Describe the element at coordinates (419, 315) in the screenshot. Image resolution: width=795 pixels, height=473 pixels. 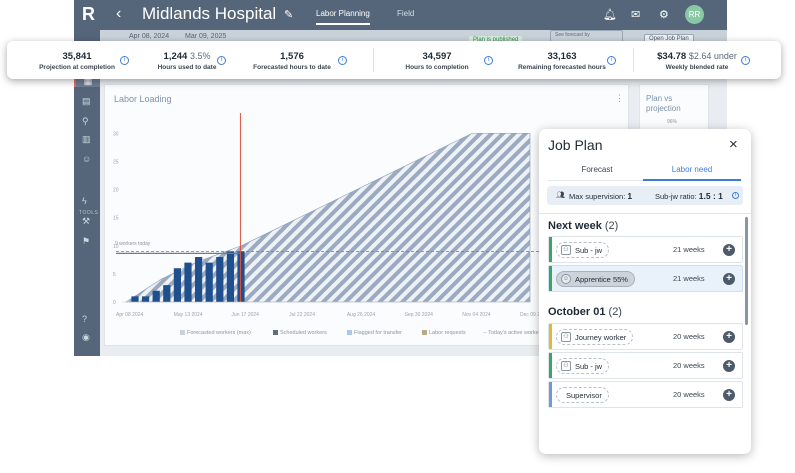
I see `x-tick-label: Sep 30 2024` at that location.